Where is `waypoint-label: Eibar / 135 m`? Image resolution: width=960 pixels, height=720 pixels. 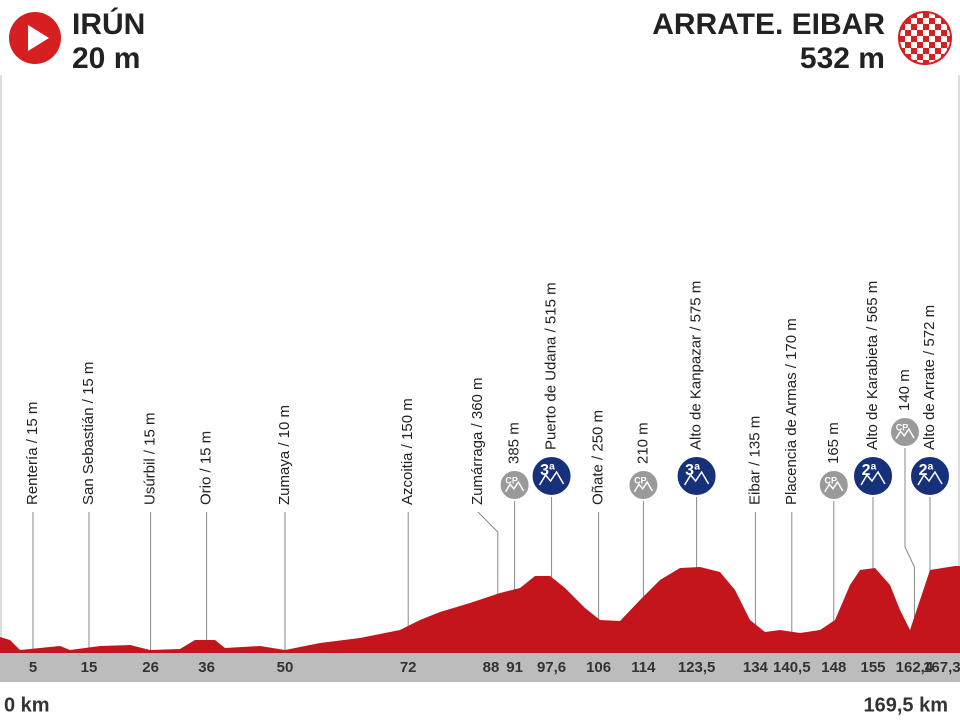 waypoint-label: Eibar / 135 m is located at coordinates (754, 460).